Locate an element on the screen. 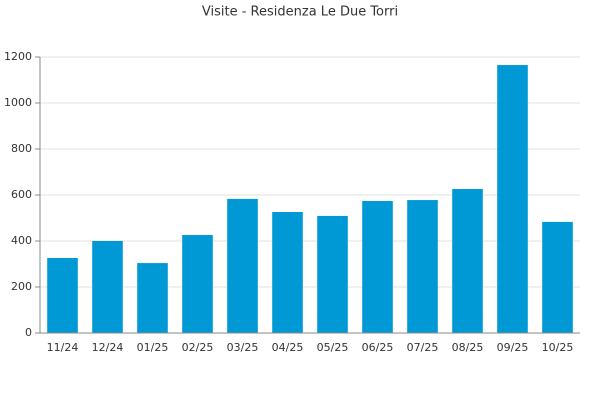  y-tick-label: 0 is located at coordinates (28, 332).